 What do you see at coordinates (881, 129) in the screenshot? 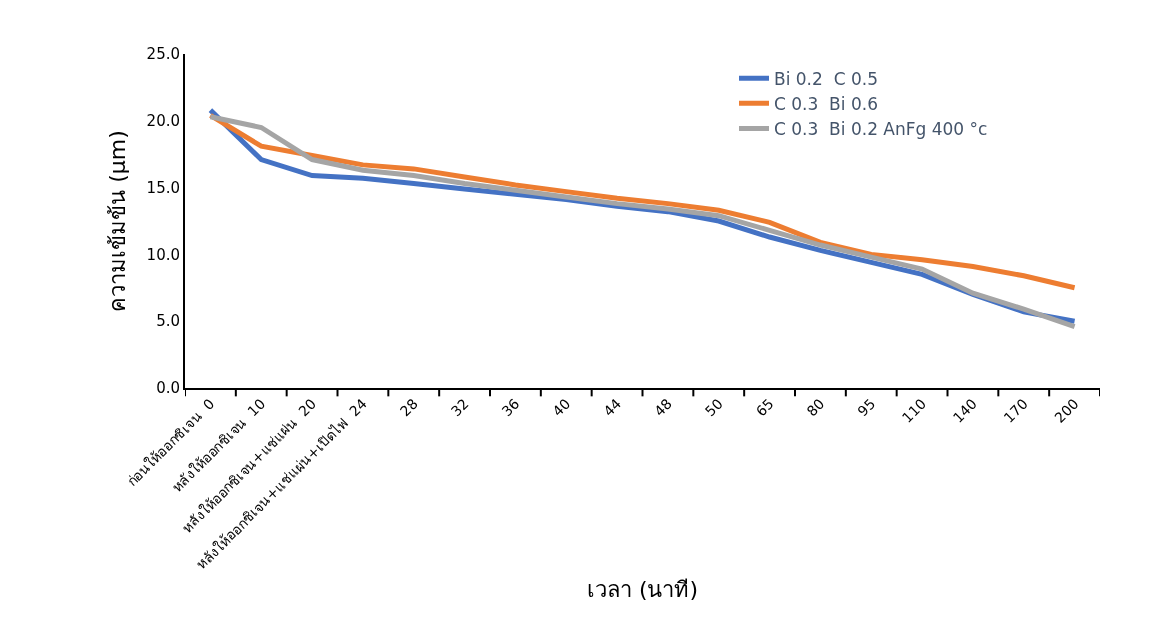
I see `legend-label: C 0.3 Bi 0.2 AnFg 400 °c` at bounding box center [881, 129].